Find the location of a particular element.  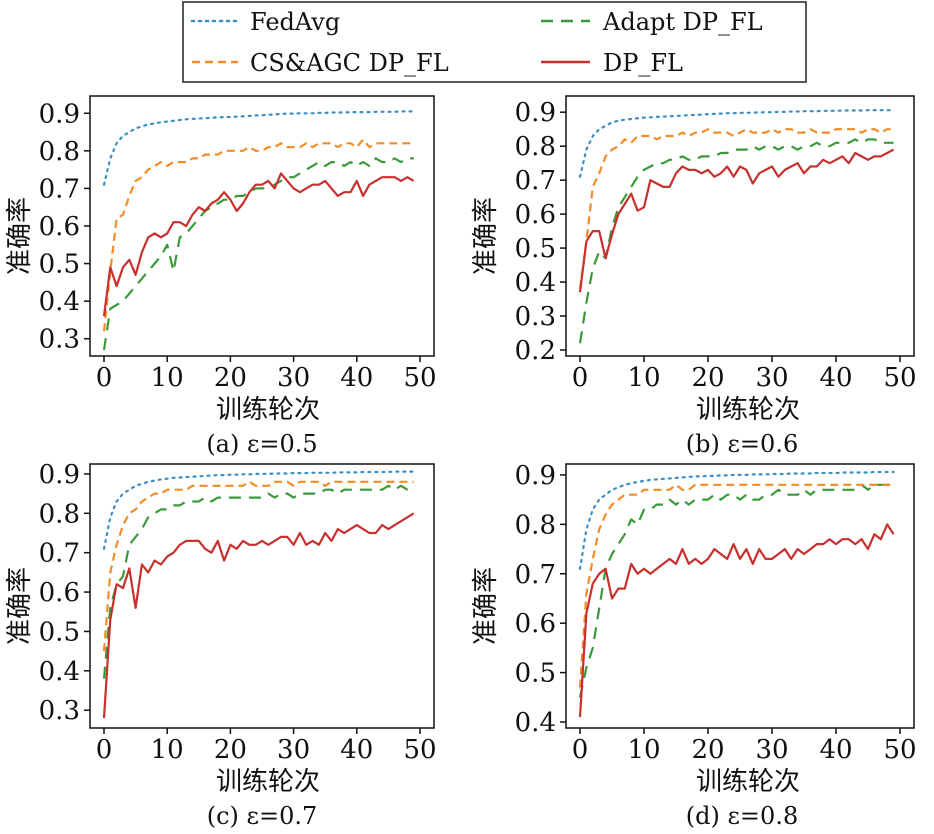

panel-a-x-tick-label: 50 is located at coordinates (419, 378).